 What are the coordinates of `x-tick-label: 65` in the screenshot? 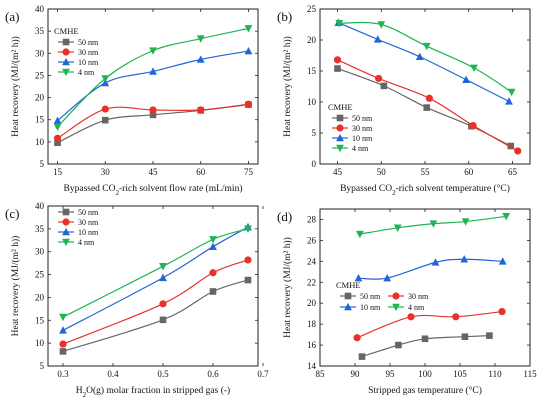 It's located at (513, 172).